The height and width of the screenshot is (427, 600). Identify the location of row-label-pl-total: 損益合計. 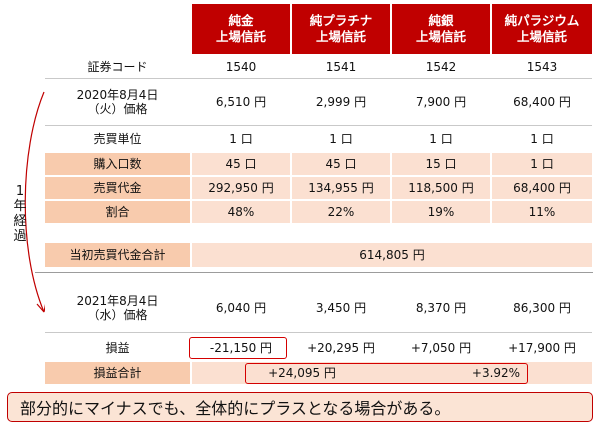
(117, 373).